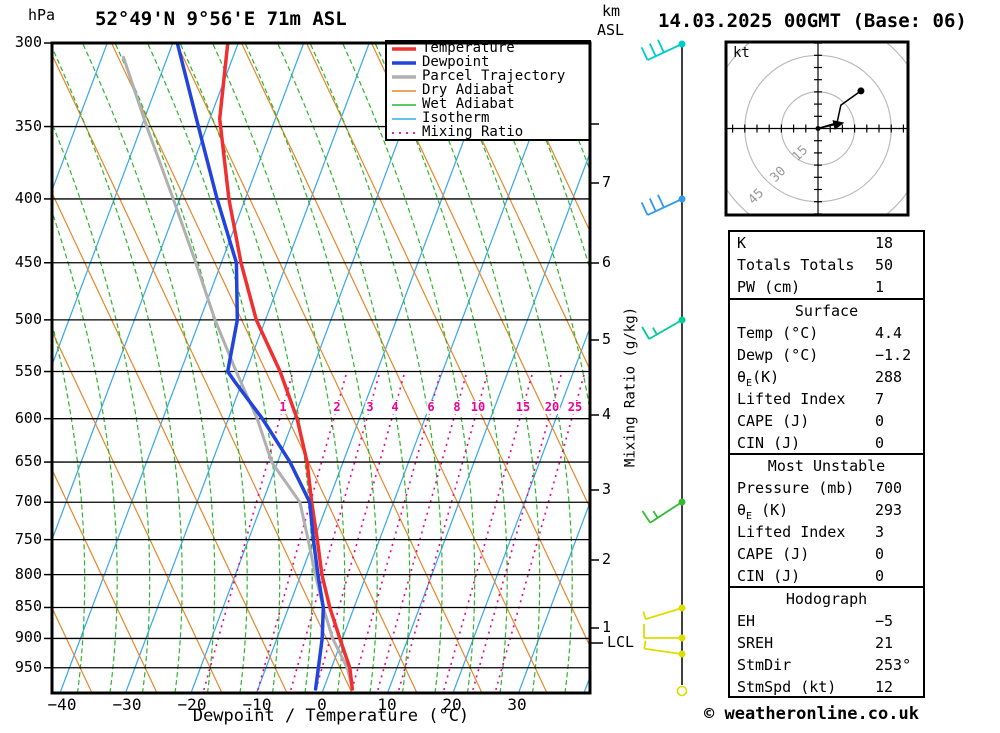  I want to click on km-axis-unit: km, so click(611, 11).